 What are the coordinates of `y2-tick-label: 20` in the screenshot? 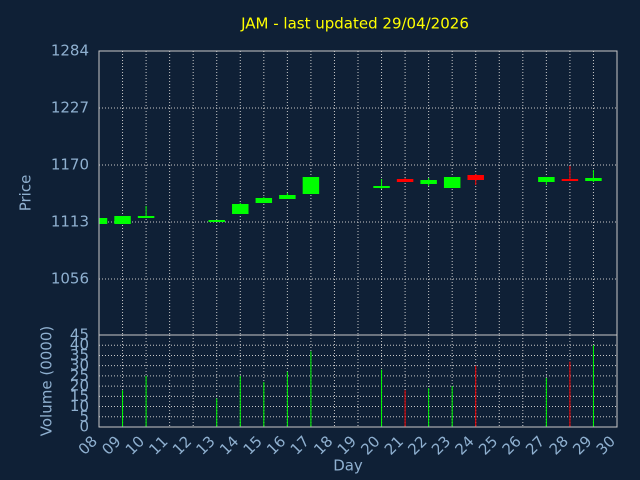 It's located at (79, 386).